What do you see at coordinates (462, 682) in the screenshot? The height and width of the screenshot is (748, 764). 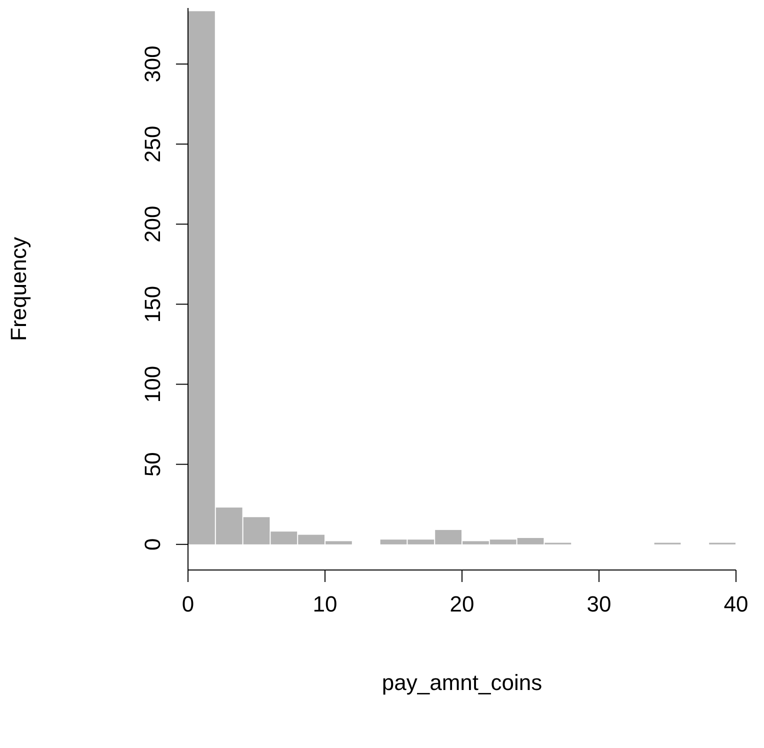 I see `x-axis-title: pay_amnt_coins` at bounding box center [462, 682].